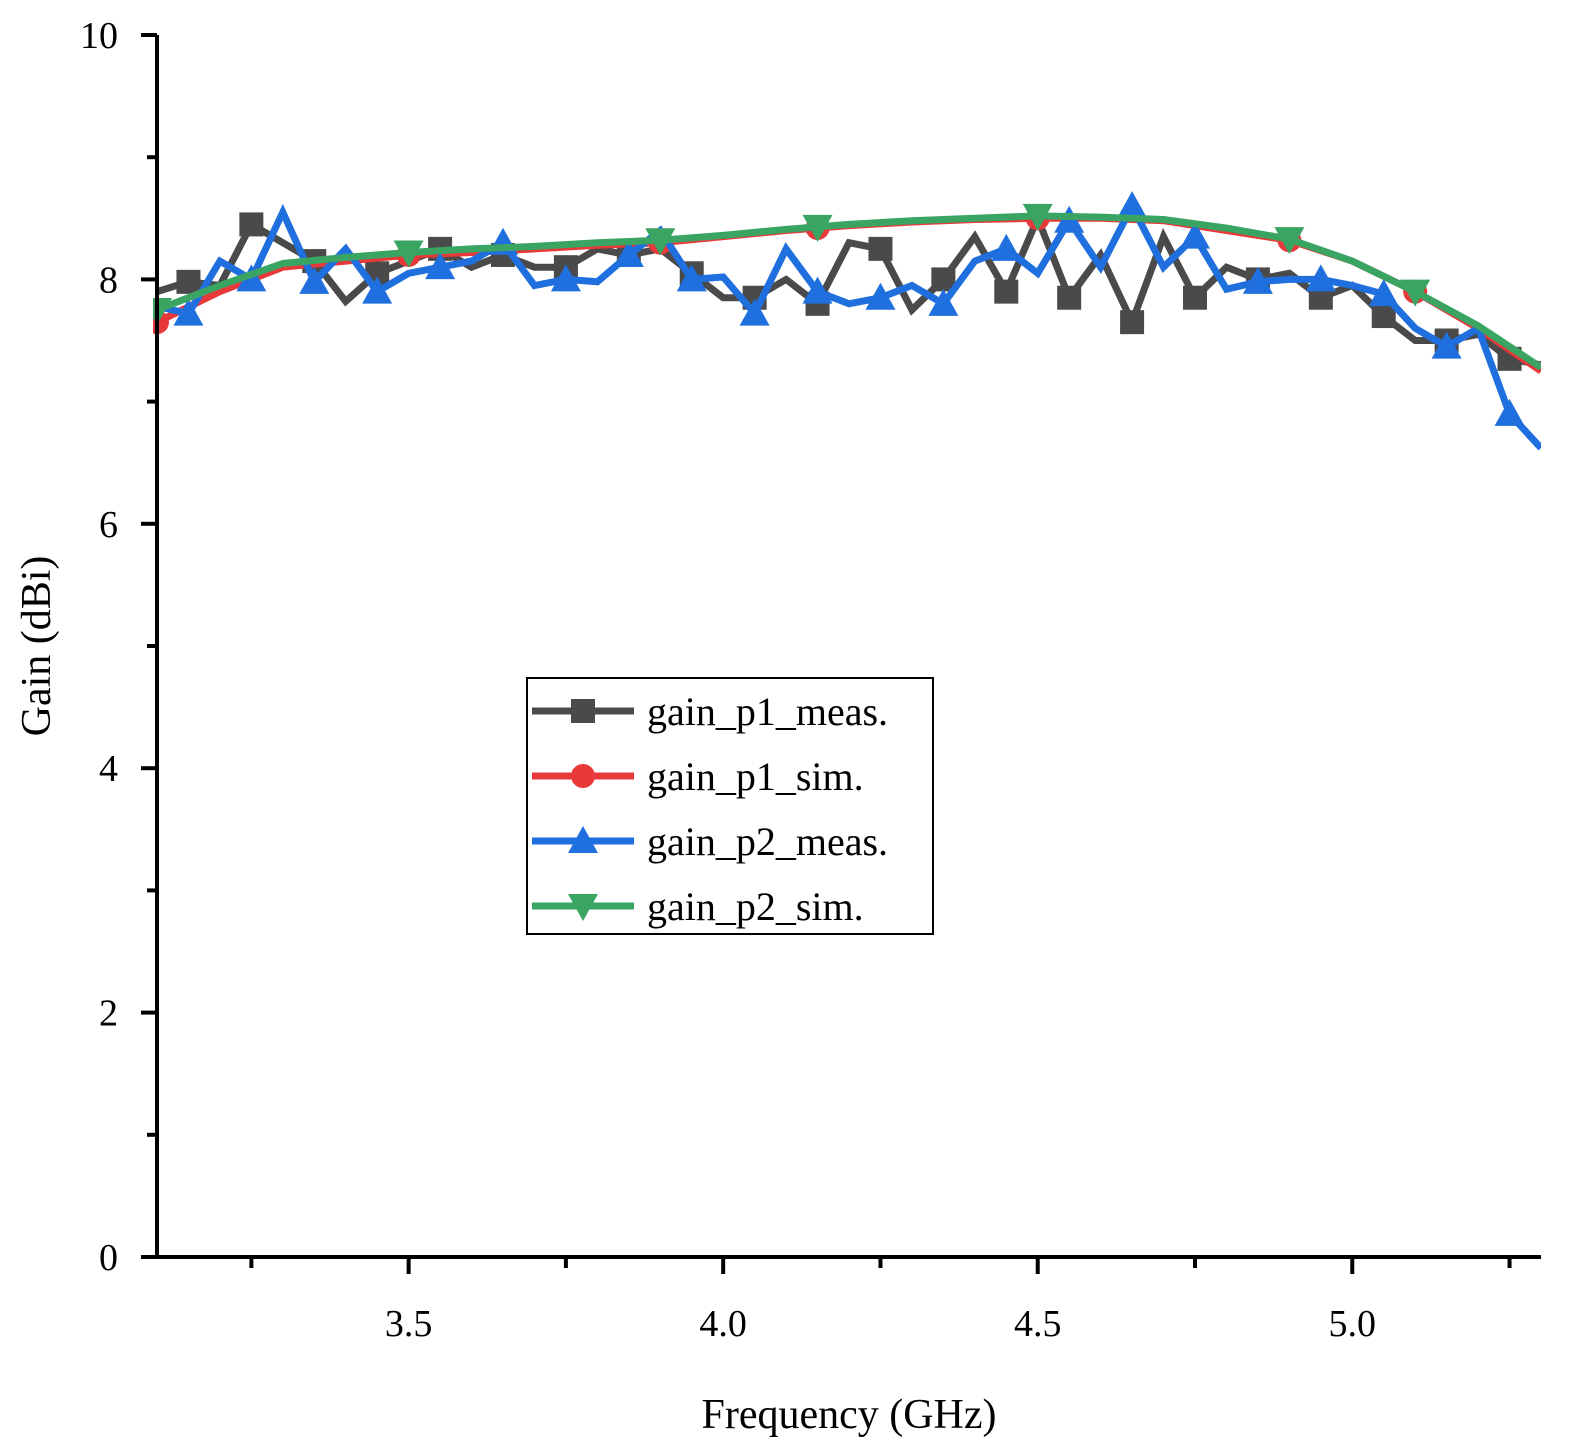 This screenshot has height=1454, width=1571. Describe the element at coordinates (755, 906) in the screenshot. I see `legend-label: gain_p2_sim.` at that location.